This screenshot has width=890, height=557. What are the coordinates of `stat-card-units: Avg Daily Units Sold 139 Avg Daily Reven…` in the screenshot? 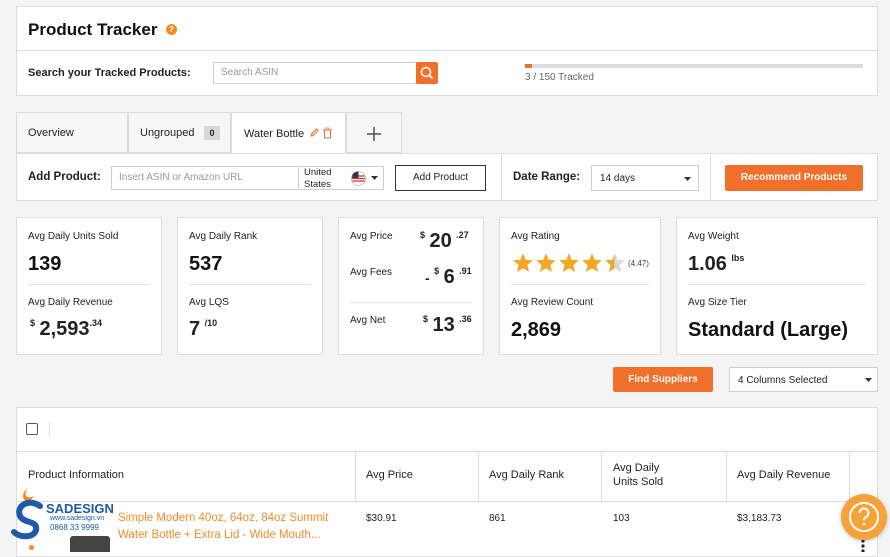 It's located at (89, 286).